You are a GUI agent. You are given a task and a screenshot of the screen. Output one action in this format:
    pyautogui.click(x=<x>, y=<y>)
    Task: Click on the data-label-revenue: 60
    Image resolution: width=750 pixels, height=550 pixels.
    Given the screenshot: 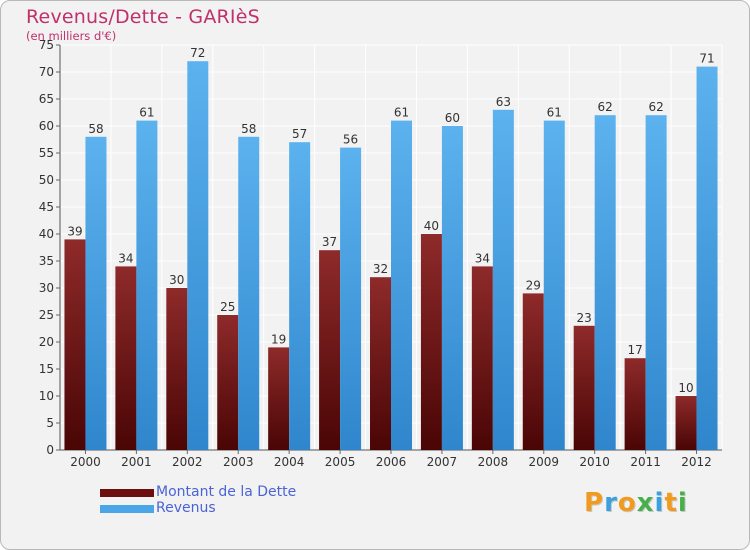 What is the action you would take?
    pyautogui.click(x=452, y=118)
    